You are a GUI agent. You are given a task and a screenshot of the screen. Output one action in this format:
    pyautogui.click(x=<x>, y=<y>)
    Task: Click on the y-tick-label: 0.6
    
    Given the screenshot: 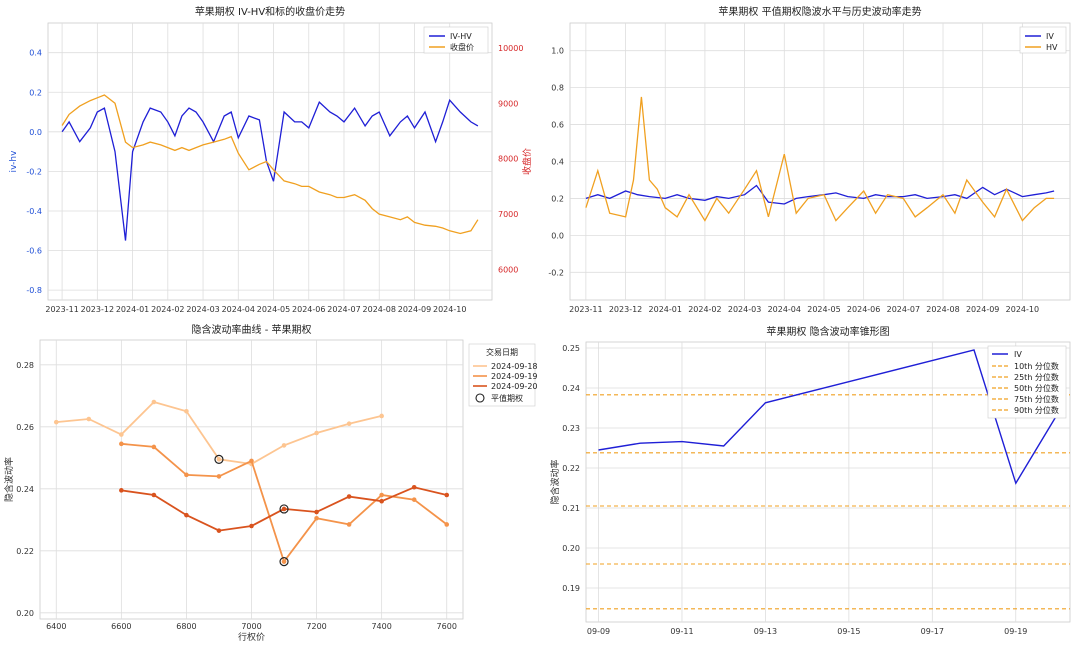 What is the action you would take?
    pyautogui.click(x=557, y=125)
    